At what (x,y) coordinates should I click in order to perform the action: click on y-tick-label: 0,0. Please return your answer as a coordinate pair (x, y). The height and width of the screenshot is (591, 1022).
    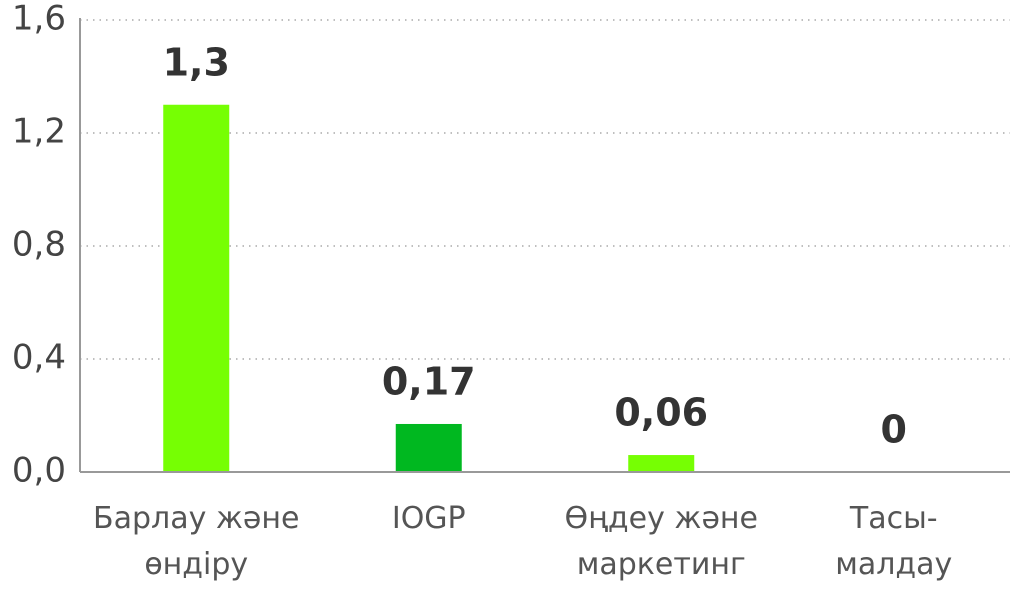
    Looking at the image, I should click on (39, 471).